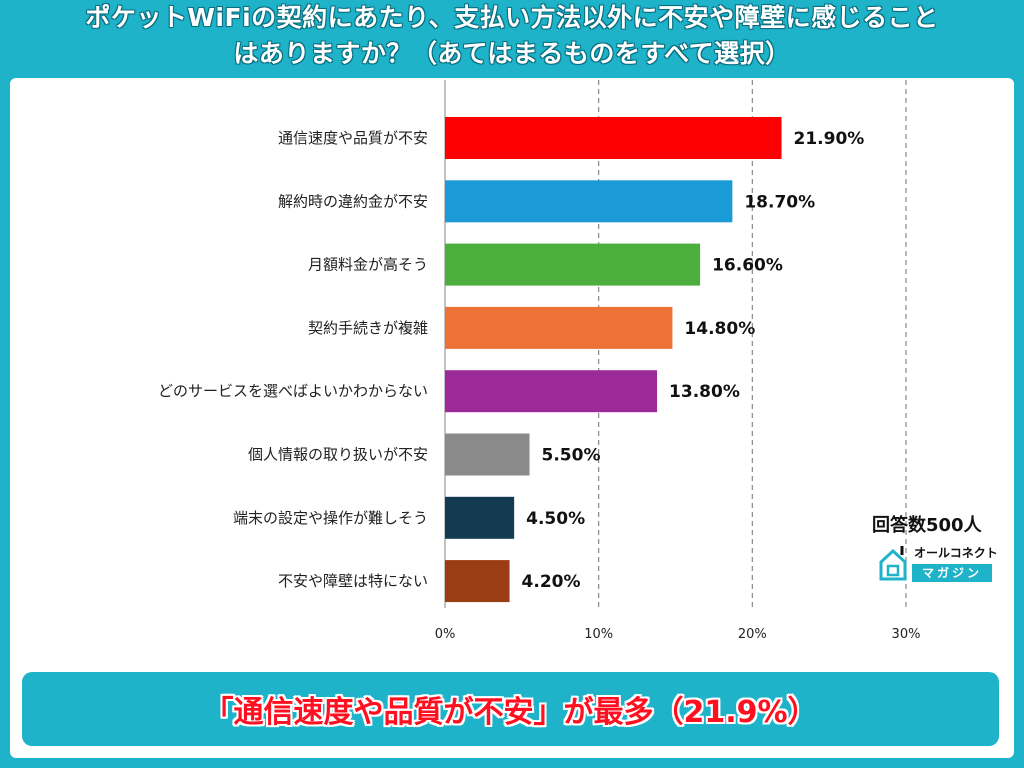  Describe the element at coordinates (368, 265) in the screenshot. I see `category-label: 月額料金が高そう` at that location.